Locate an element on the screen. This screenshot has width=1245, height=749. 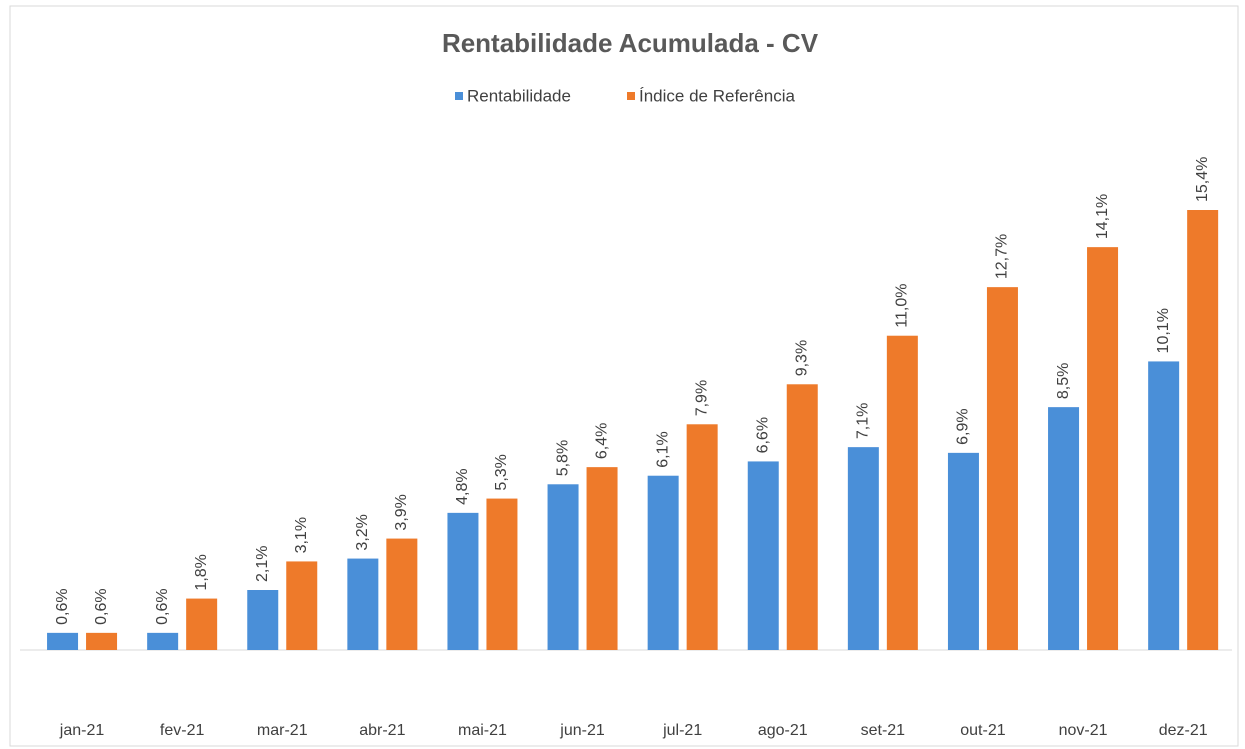
x-tick-label: nov-21 is located at coordinates (1083, 730).